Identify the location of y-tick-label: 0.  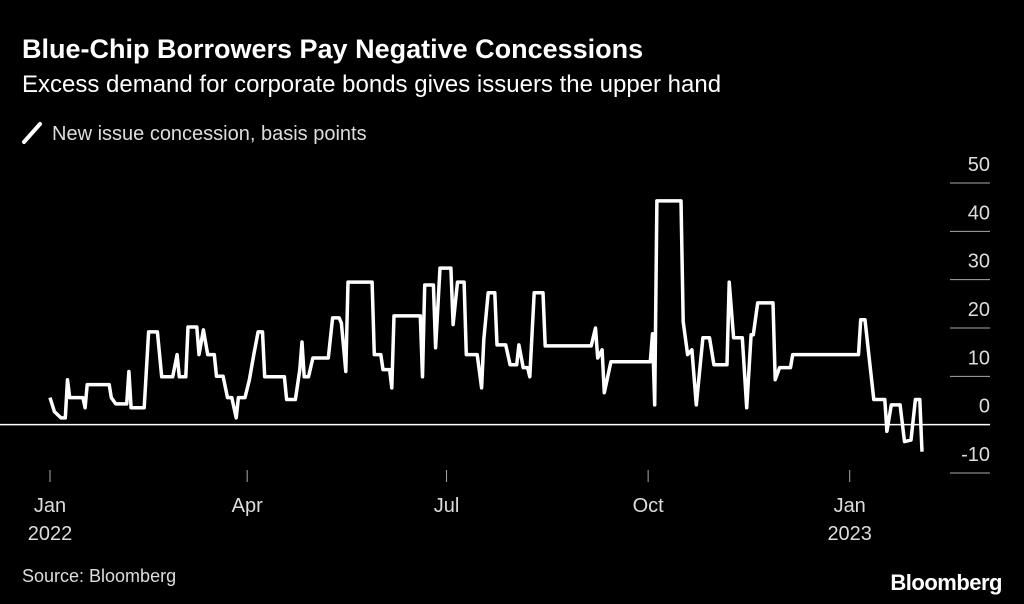
(984, 407).